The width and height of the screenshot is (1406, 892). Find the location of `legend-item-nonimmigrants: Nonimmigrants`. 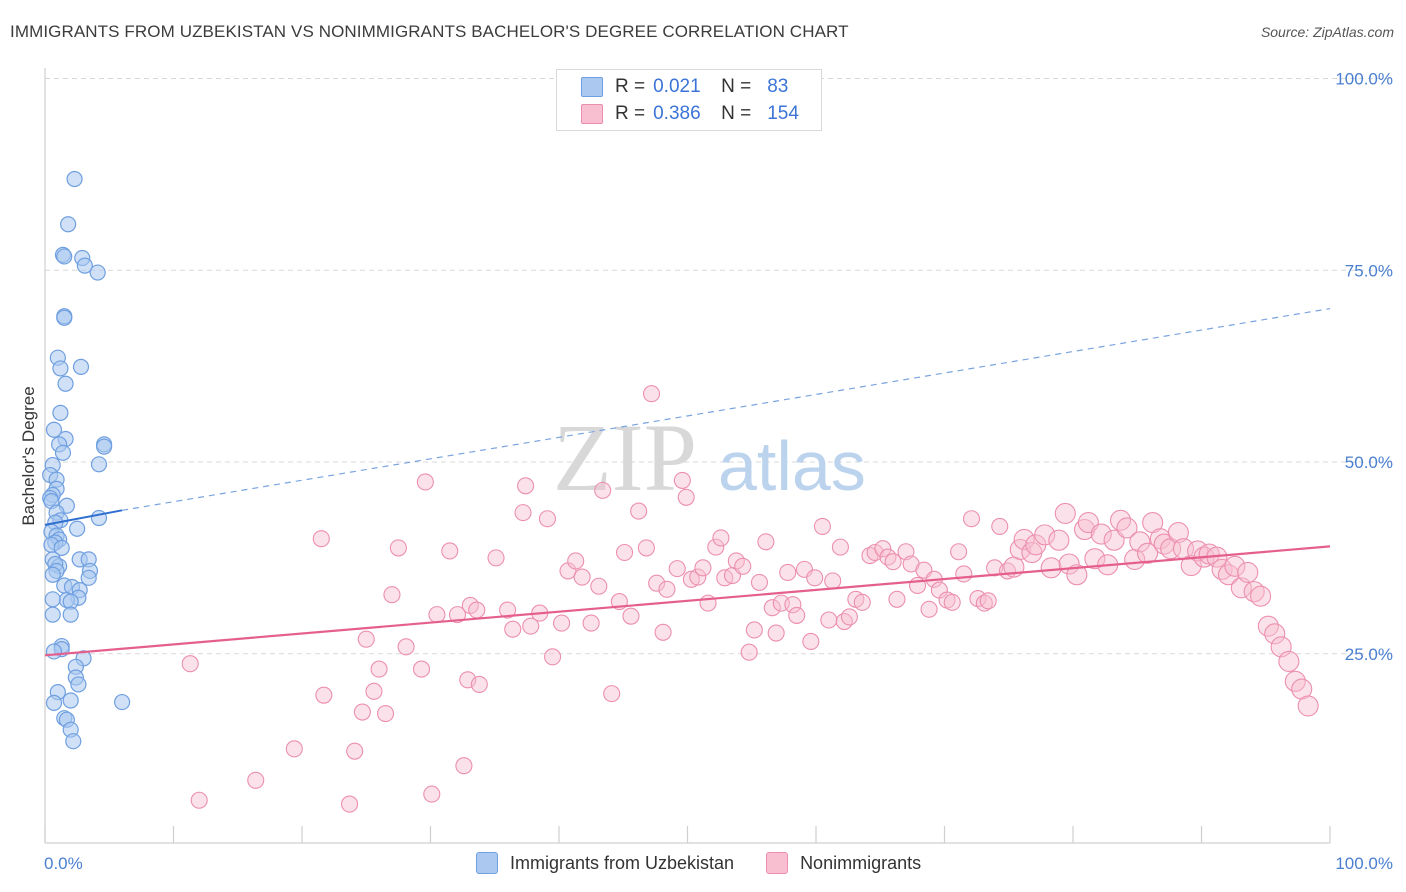

legend-item-nonimmigrants: Nonimmigrants is located at coordinates (843, 863).